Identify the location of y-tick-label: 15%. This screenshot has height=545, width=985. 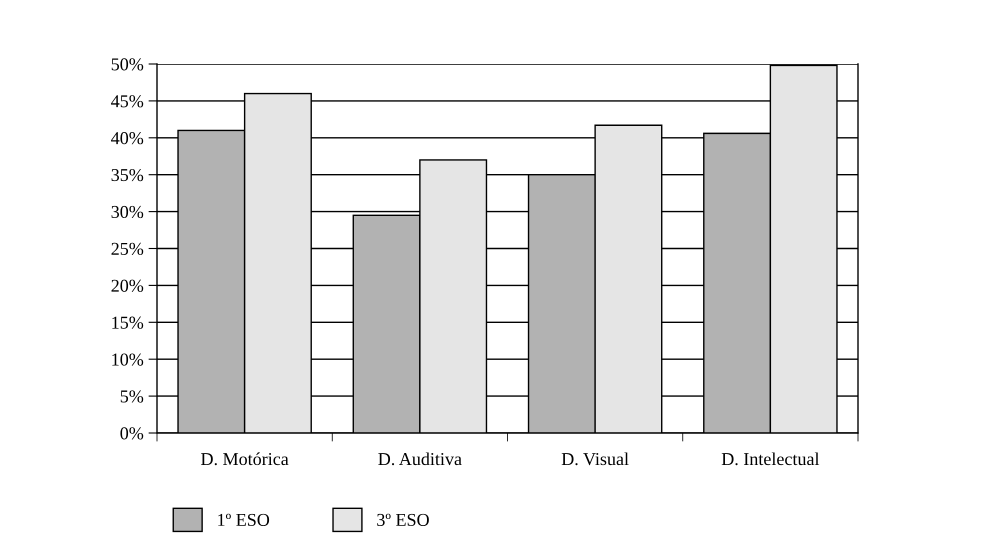
(128, 322).